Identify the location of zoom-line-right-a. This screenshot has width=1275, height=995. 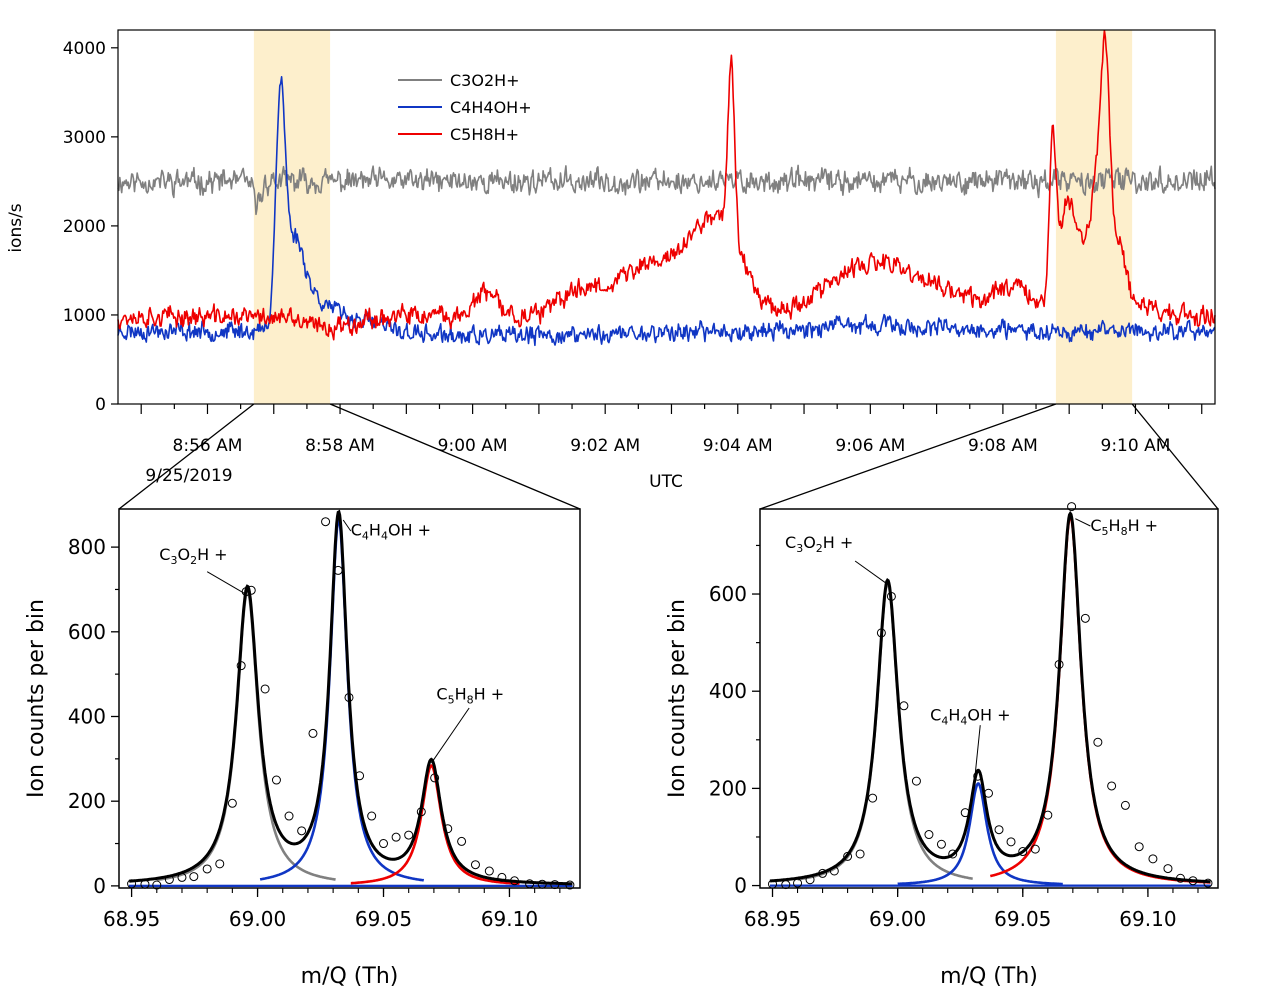
(908, 456).